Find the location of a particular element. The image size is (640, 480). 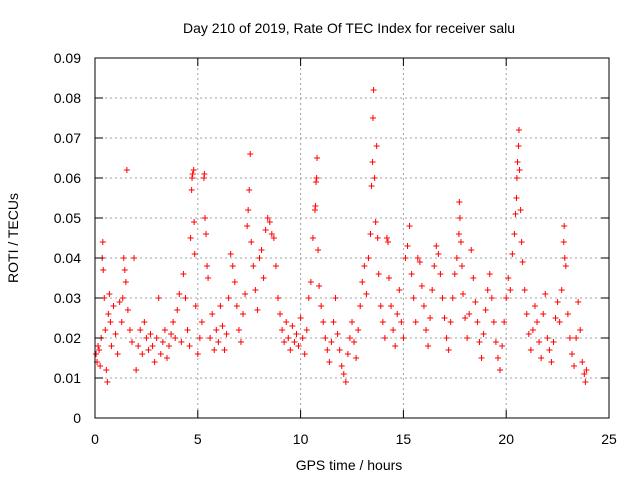

y-tick-label: 0.02 is located at coordinates (67, 338).